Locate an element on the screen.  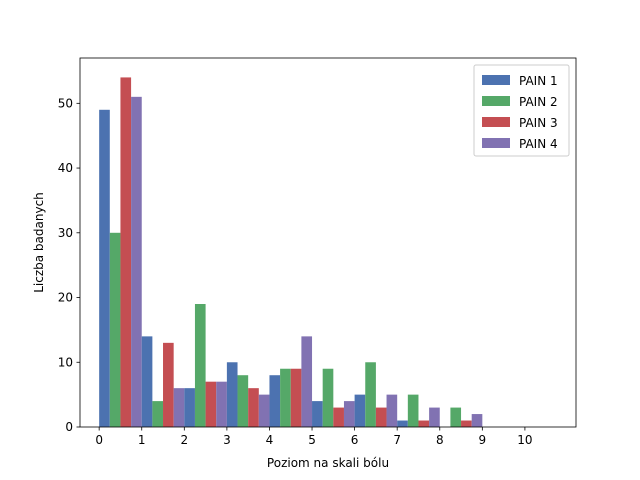
x-tick-label: 4 is located at coordinates (270, 440).